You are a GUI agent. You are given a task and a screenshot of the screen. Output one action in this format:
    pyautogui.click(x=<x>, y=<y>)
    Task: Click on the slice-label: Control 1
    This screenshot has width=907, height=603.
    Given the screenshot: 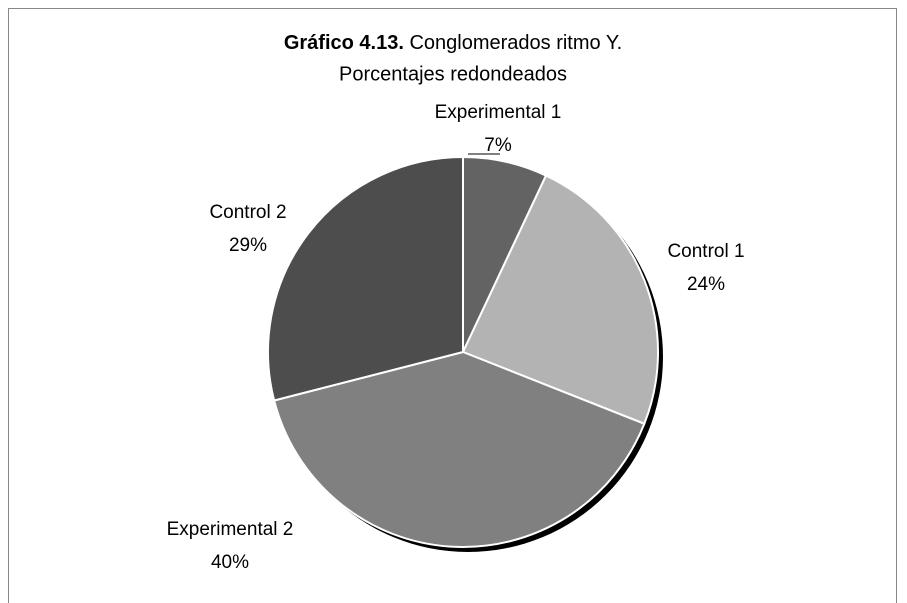 What is the action you would take?
    pyautogui.click(x=705, y=251)
    